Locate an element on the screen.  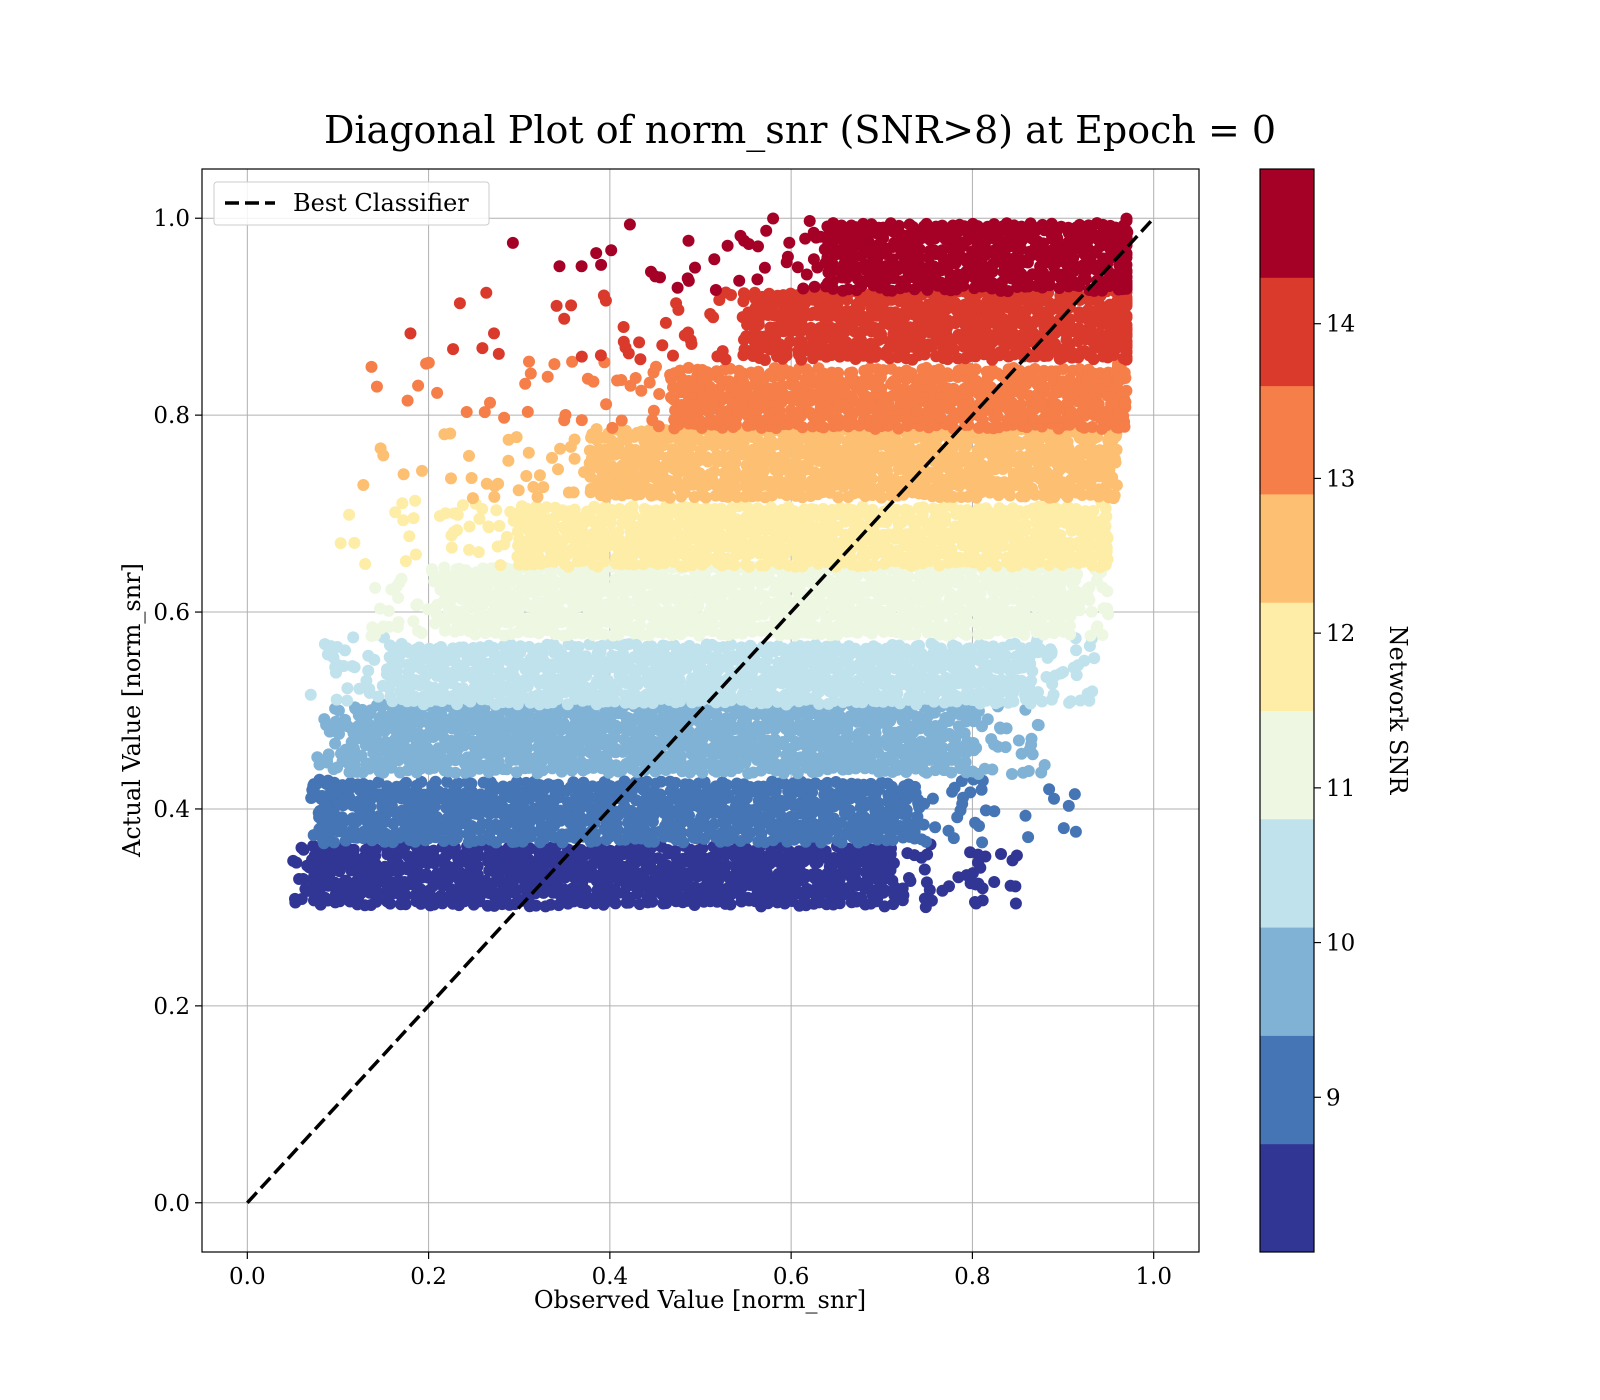
band-snr-10.45 is located at coordinates (709, 671).